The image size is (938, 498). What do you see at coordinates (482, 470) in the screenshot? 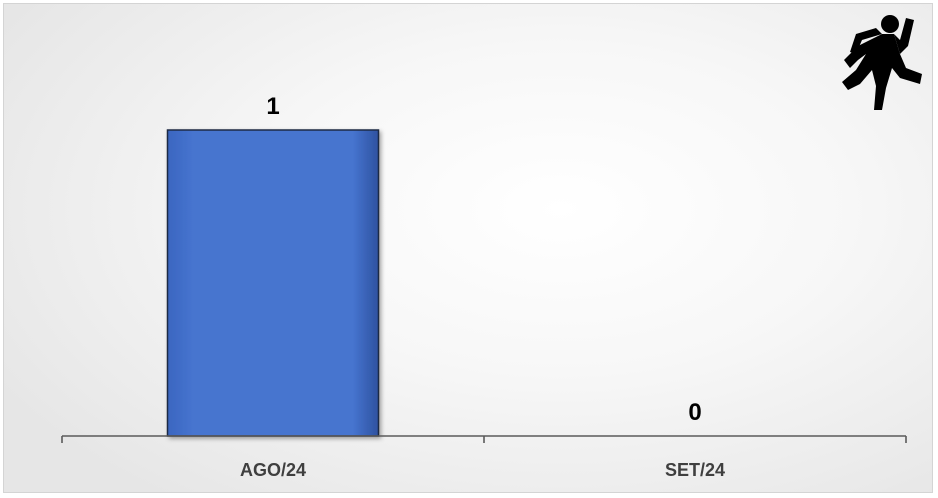
I see `x-axis-tick-labels: AGO/24 SET/24` at bounding box center [482, 470].